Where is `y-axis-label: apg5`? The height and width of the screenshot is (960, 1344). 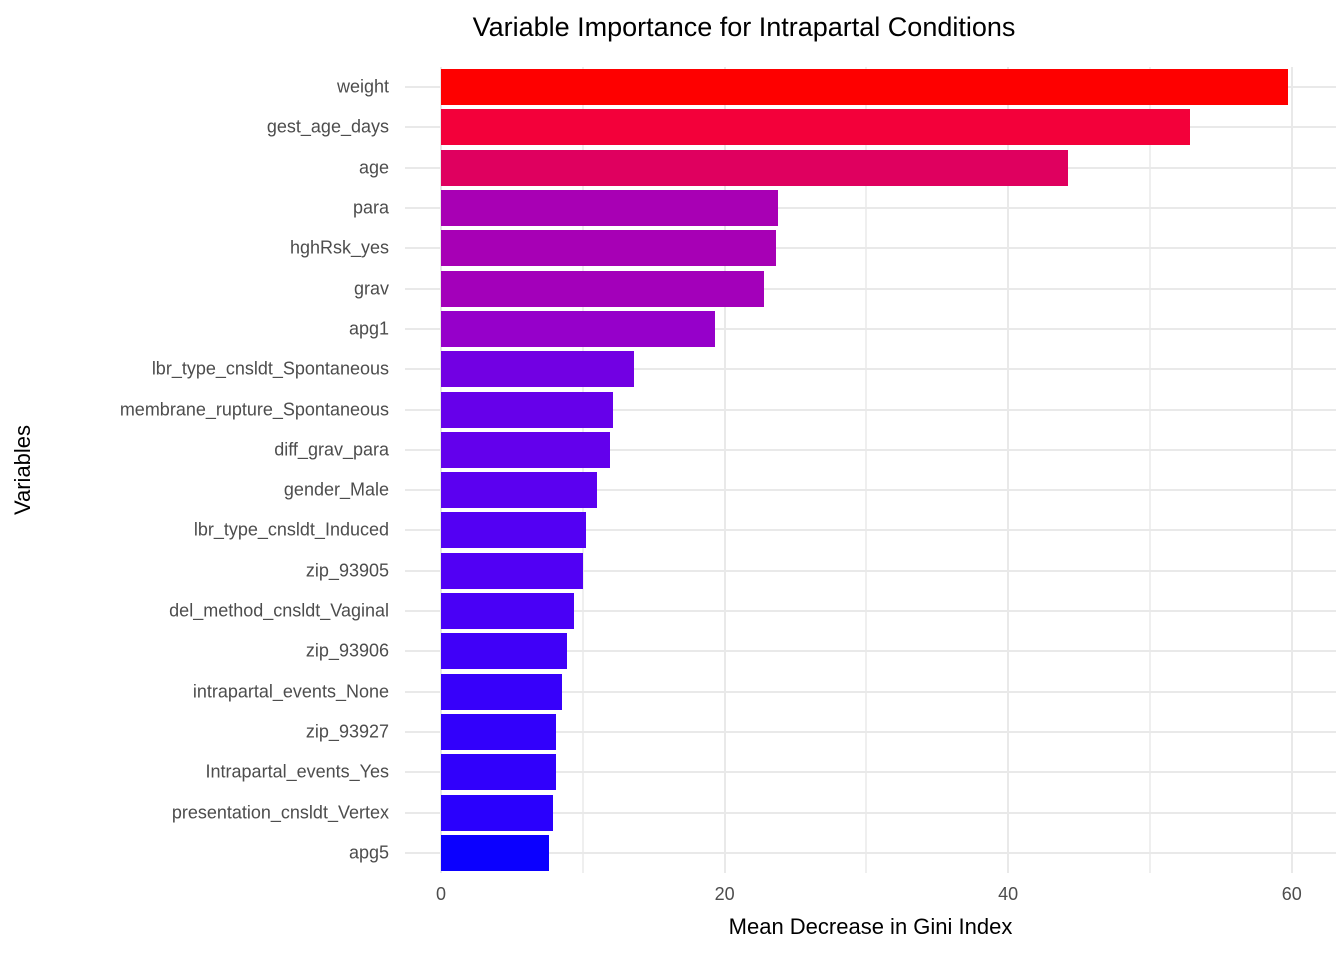
y-axis-label: apg5 is located at coordinates (368, 852).